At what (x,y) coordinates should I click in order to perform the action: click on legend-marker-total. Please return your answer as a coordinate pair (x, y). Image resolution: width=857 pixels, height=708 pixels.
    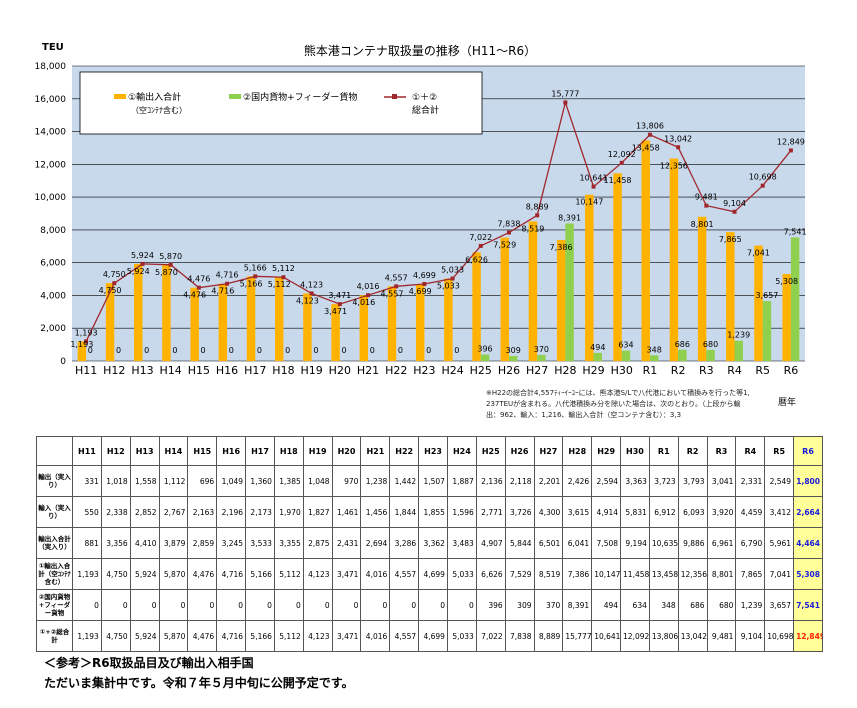
    Looking at the image, I should click on (394, 96).